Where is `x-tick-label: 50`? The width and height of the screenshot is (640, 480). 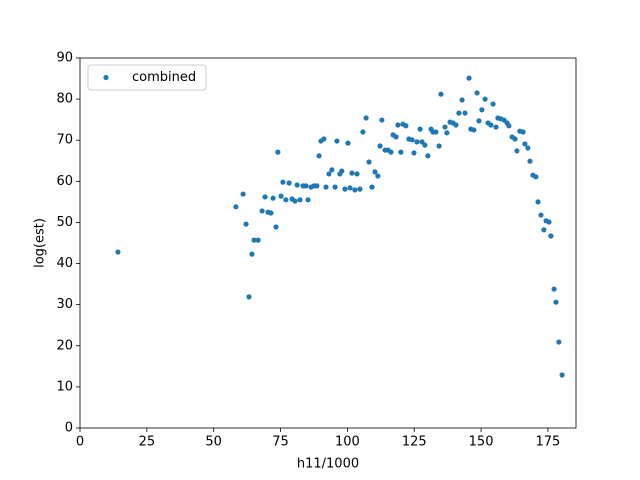
x-tick-label: 50 is located at coordinates (213, 442).